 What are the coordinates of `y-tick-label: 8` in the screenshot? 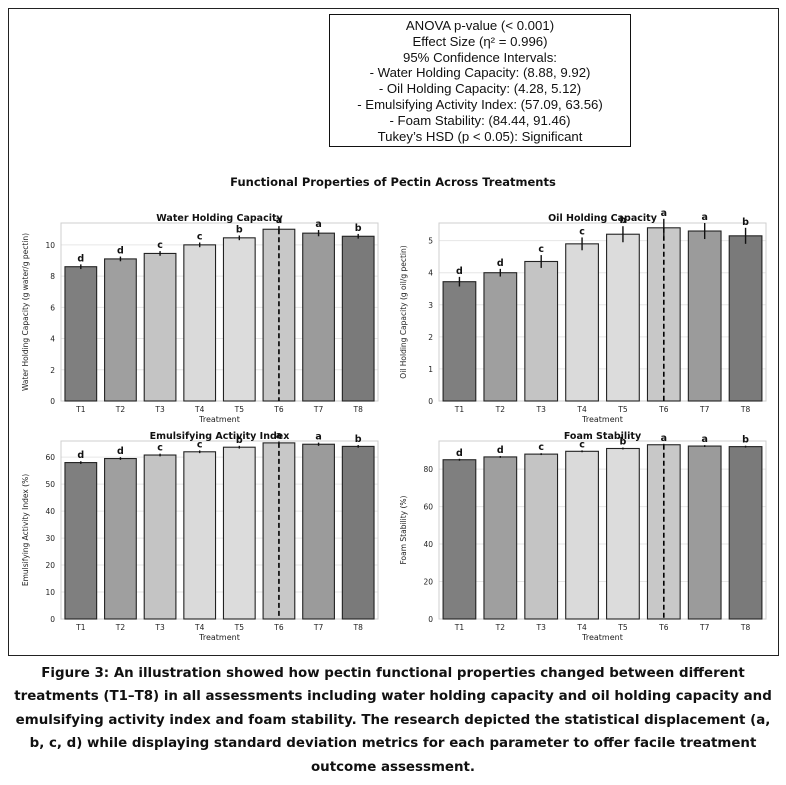 It's located at (52, 276).